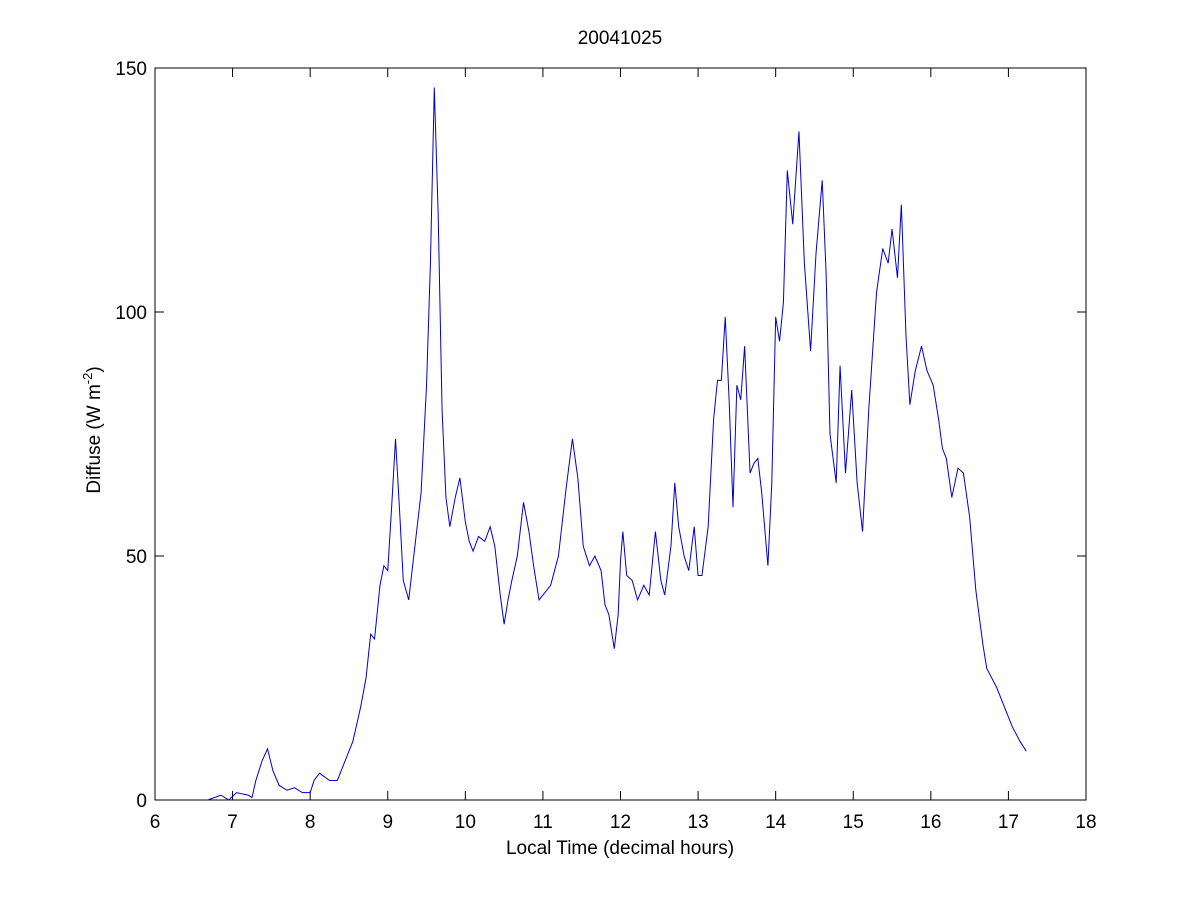  I want to click on x-tick-label: 7, so click(232, 822).